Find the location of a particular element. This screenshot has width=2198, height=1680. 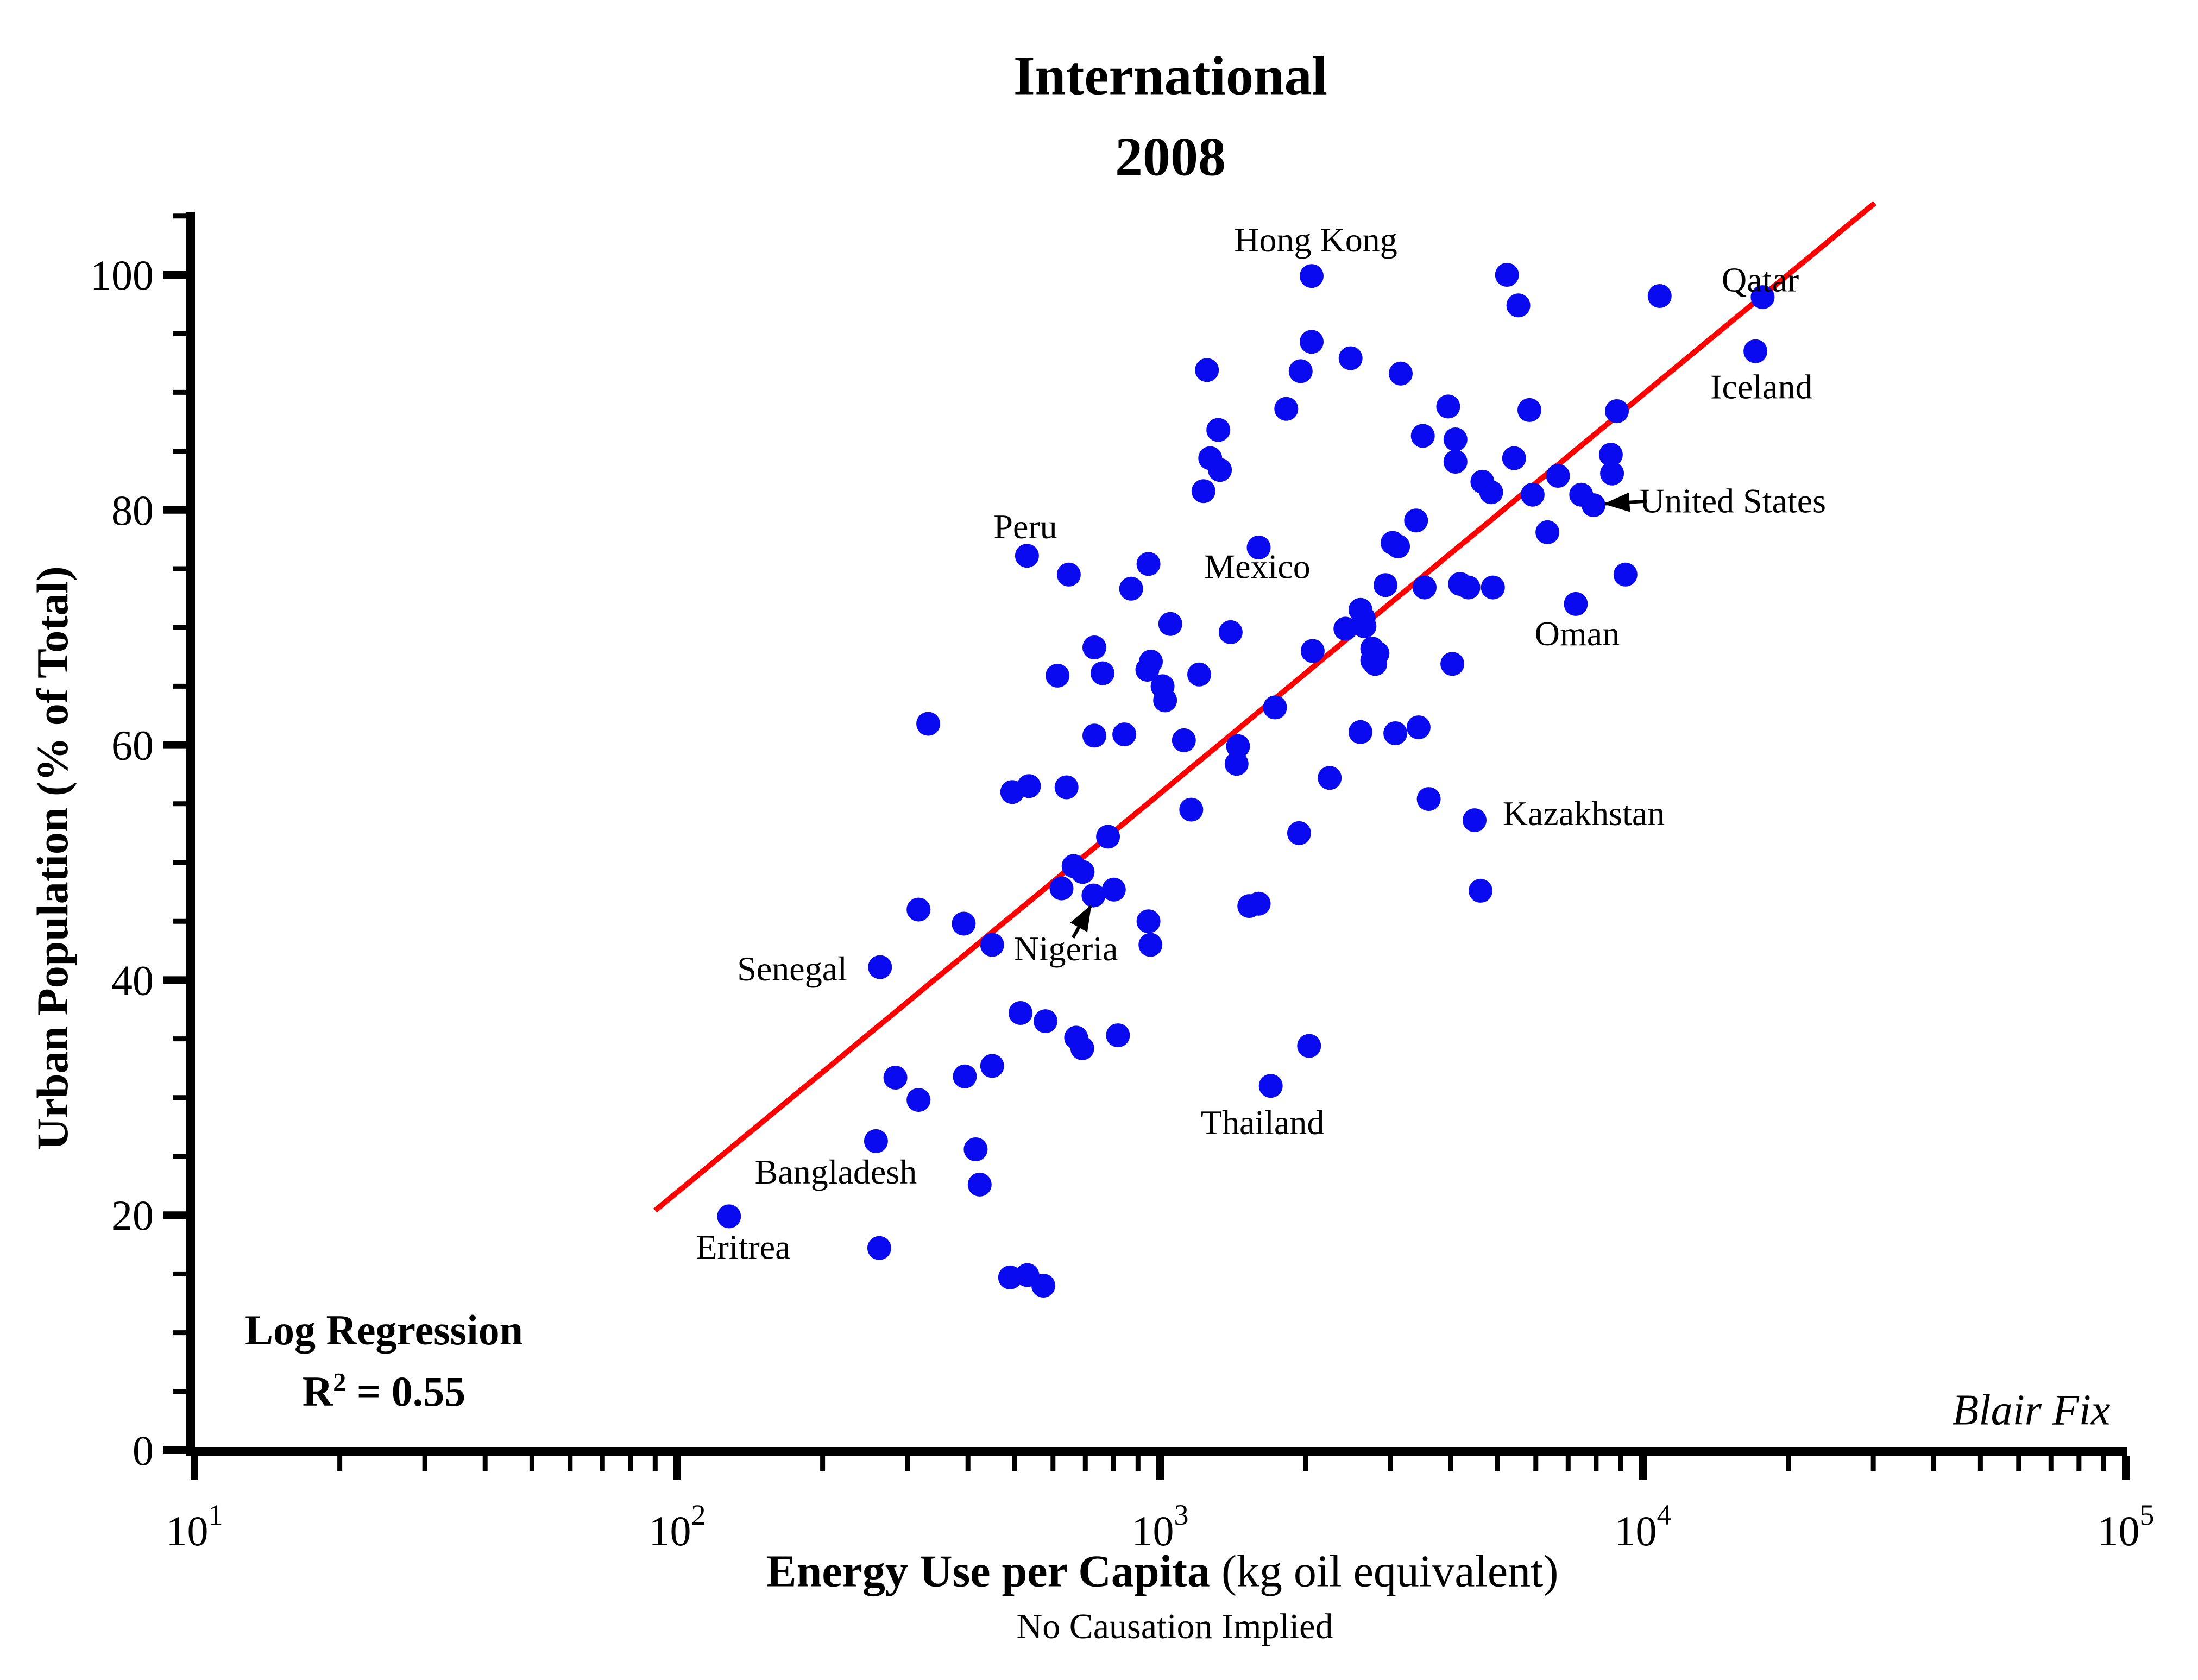

x-axis-title-main: Energy Use per Capita is located at coordinates (988, 1571).